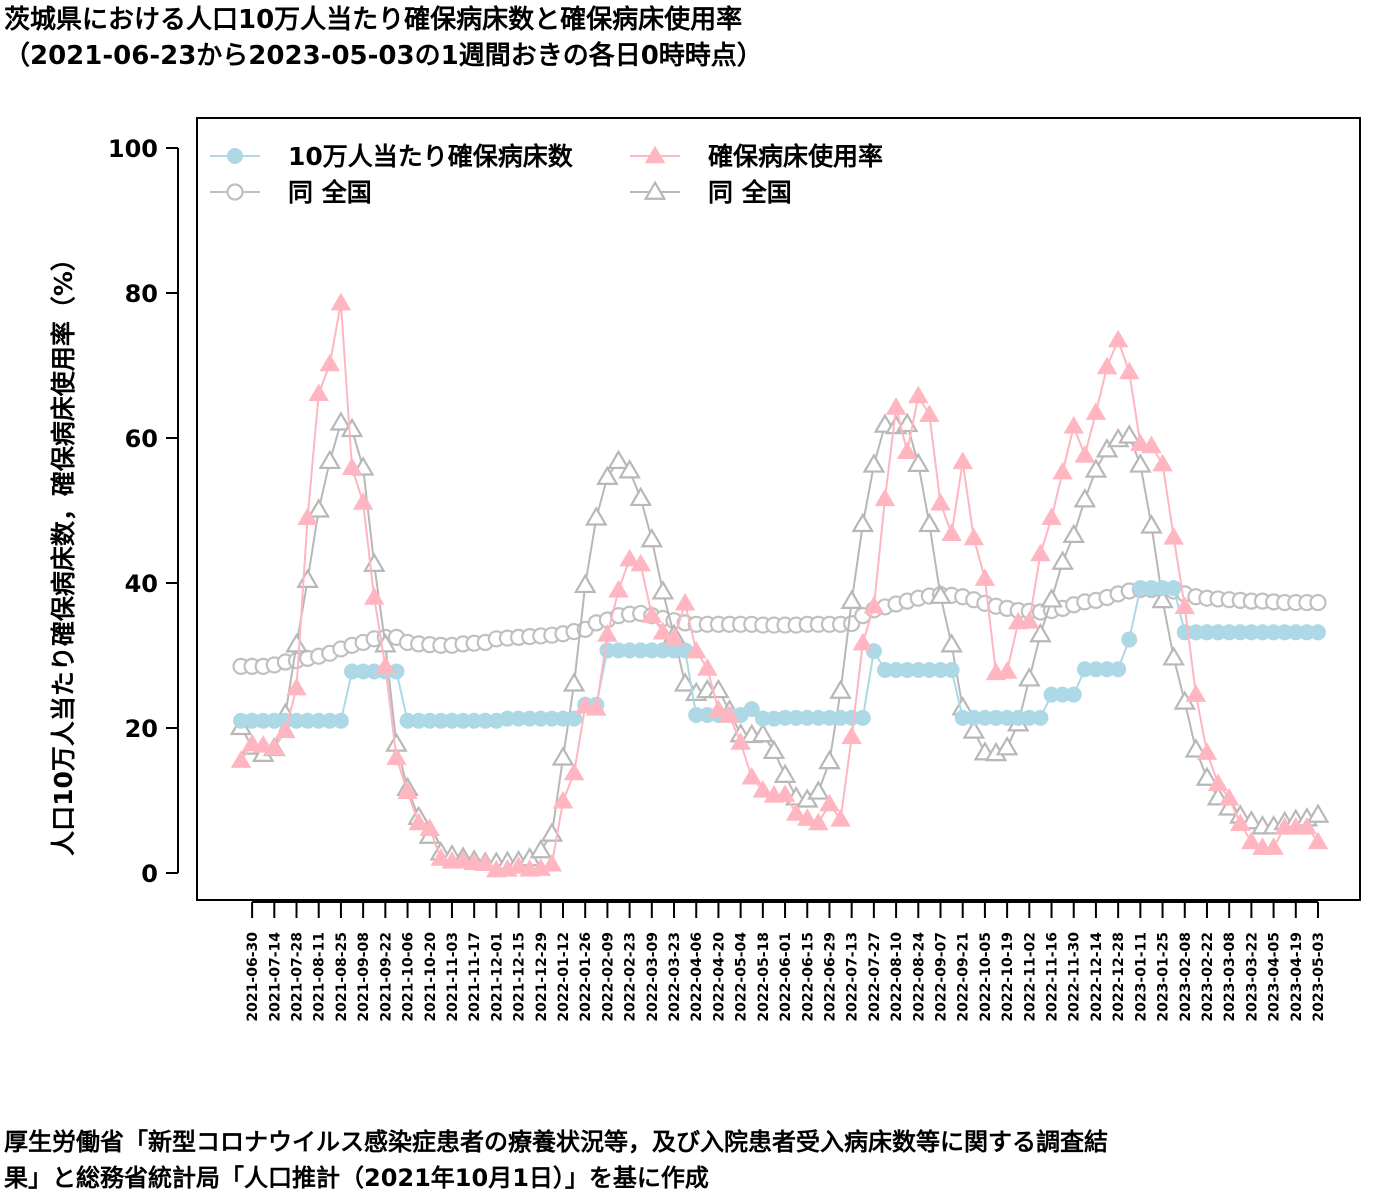  What do you see at coordinates (386, 977) in the screenshot?
I see `x-tick-label: 2021-09-22` at bounding box center [386, 977].